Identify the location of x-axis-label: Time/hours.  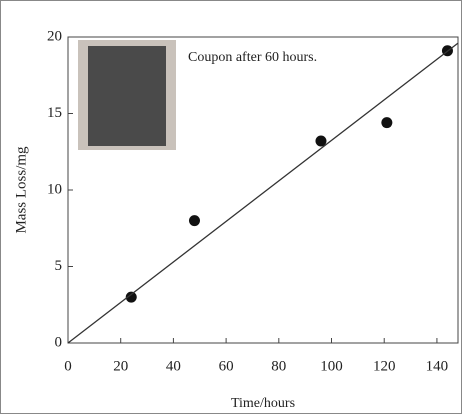
(263, 403).